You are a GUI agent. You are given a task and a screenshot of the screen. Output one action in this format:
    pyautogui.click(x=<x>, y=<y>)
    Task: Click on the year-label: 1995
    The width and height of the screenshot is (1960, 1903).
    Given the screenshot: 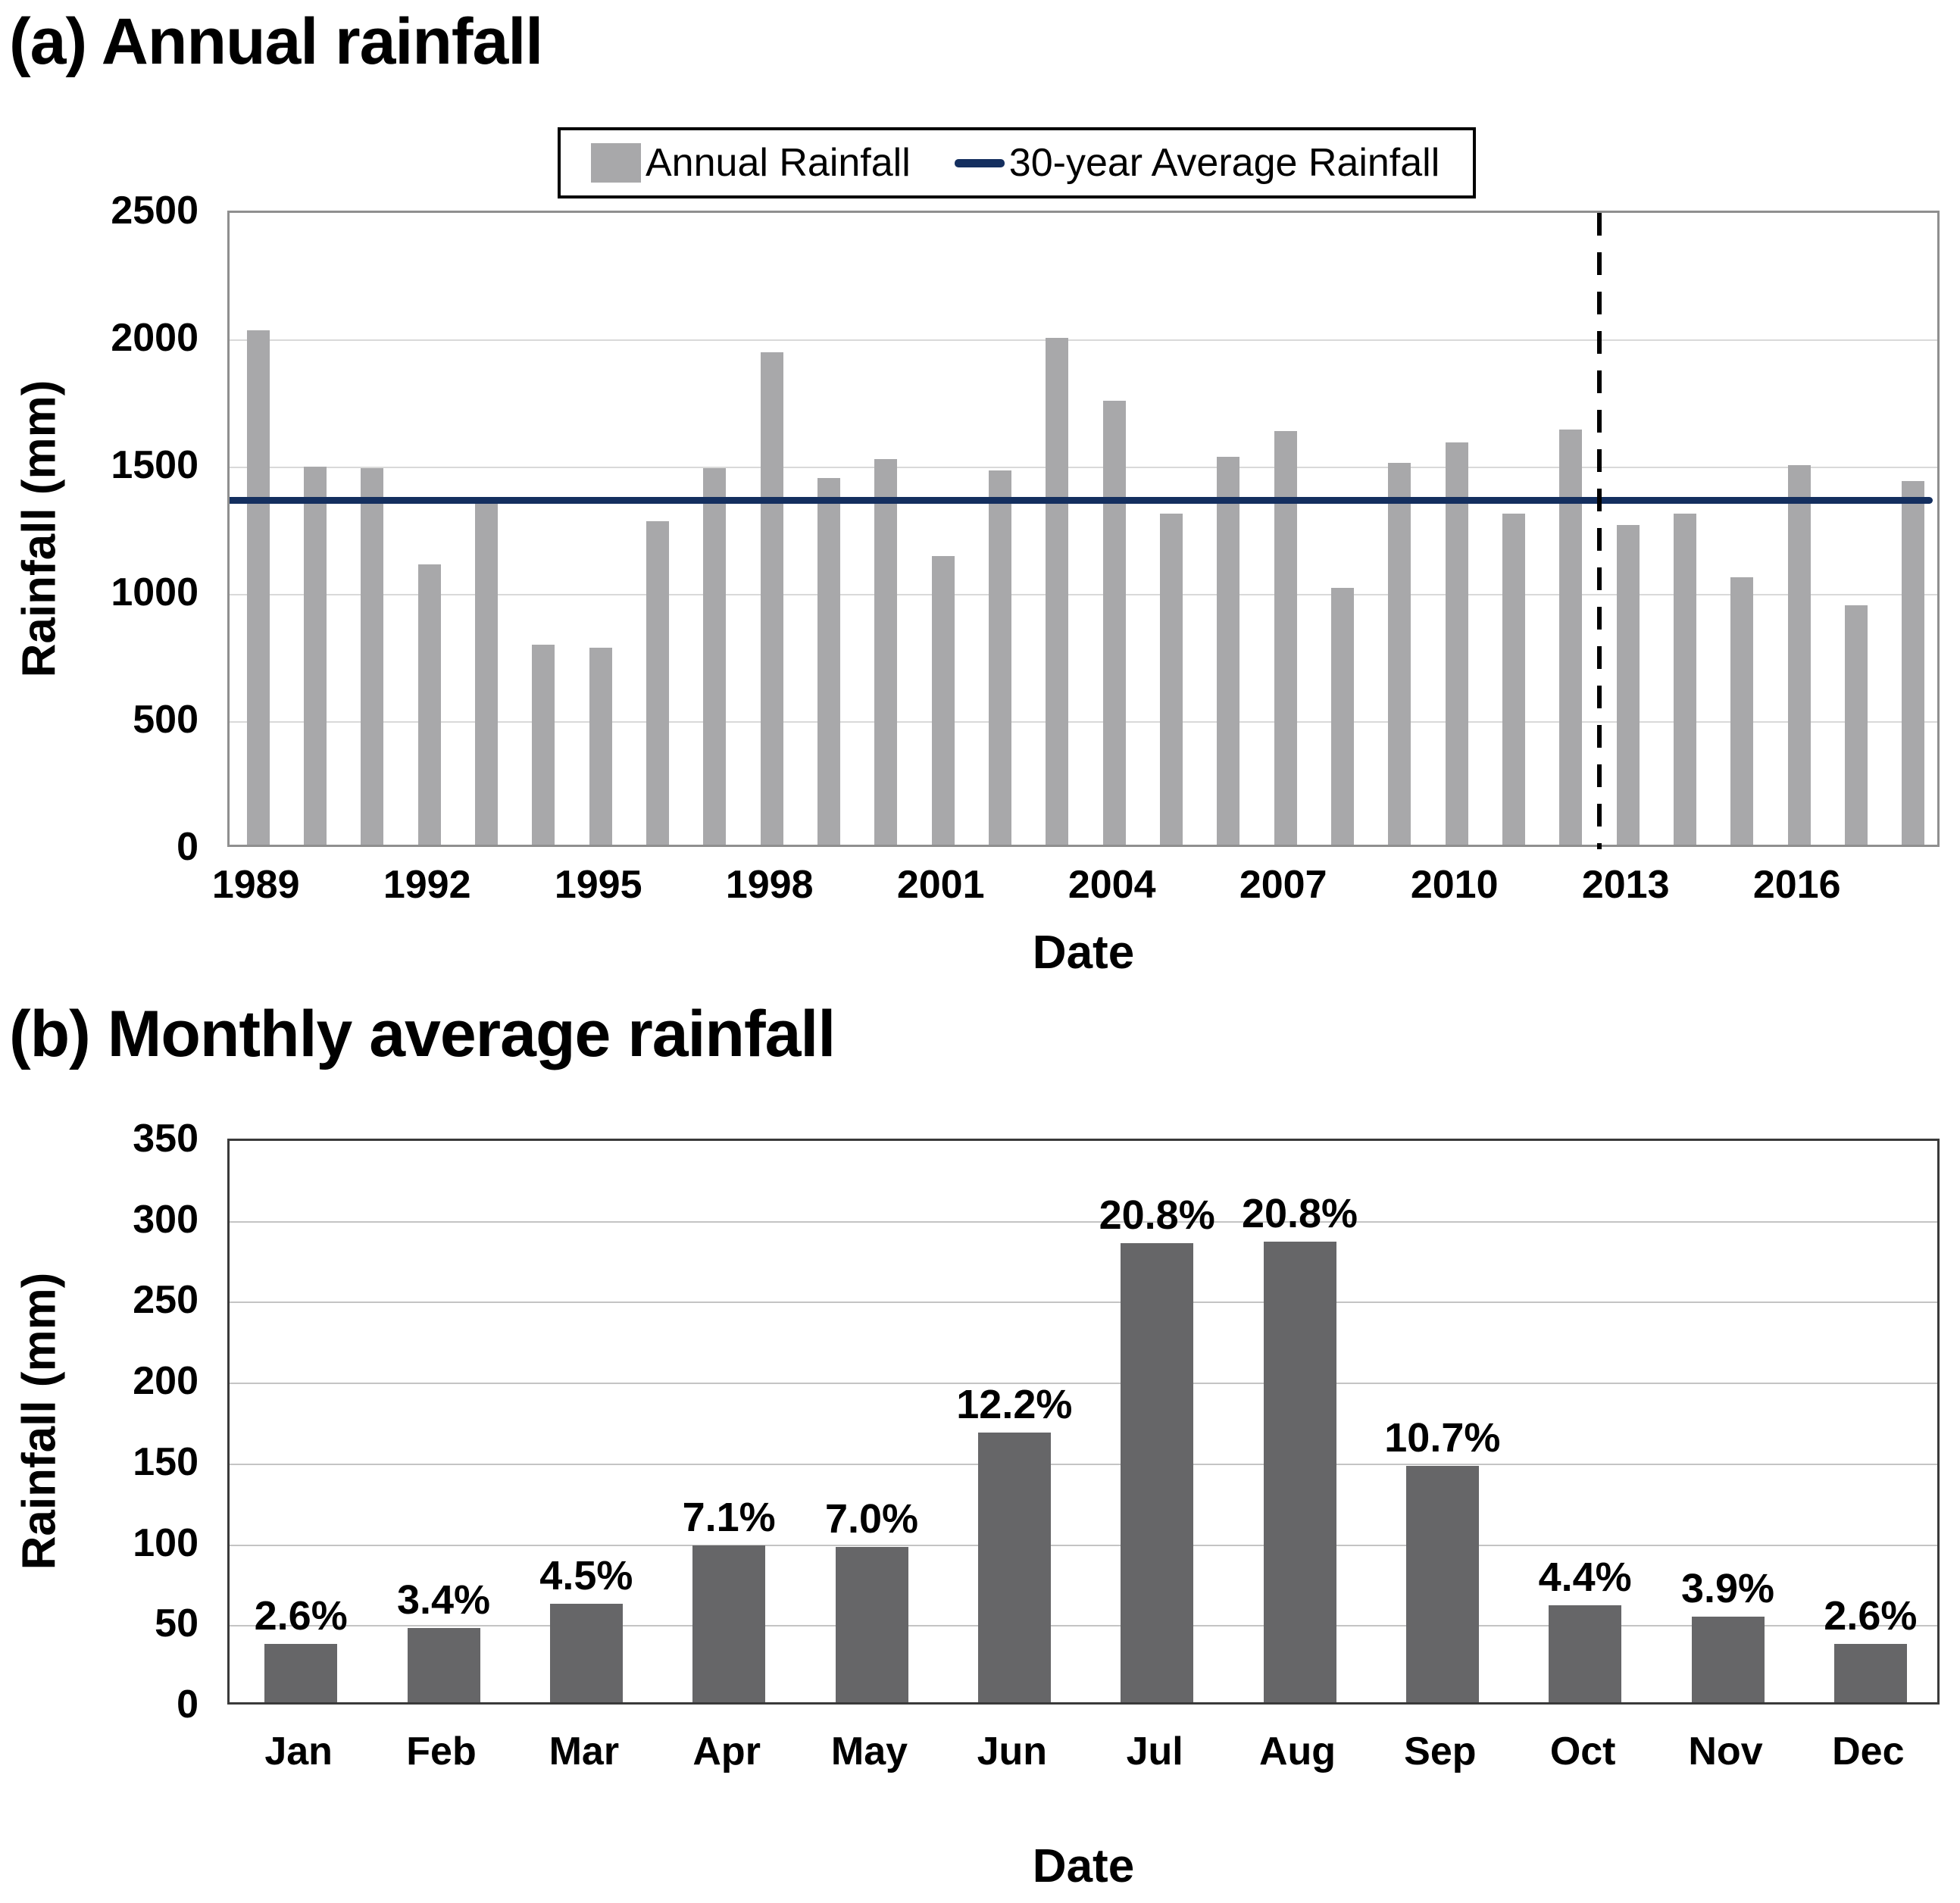 What is the action you would take?
    pyautogui.click(x=598, y=885)
    